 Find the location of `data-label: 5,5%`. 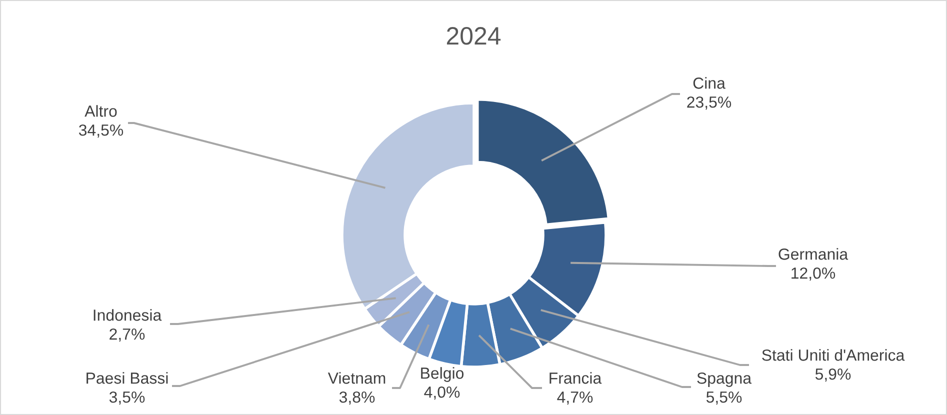

data-label: 5,5% is located at coordinates (724, 398).